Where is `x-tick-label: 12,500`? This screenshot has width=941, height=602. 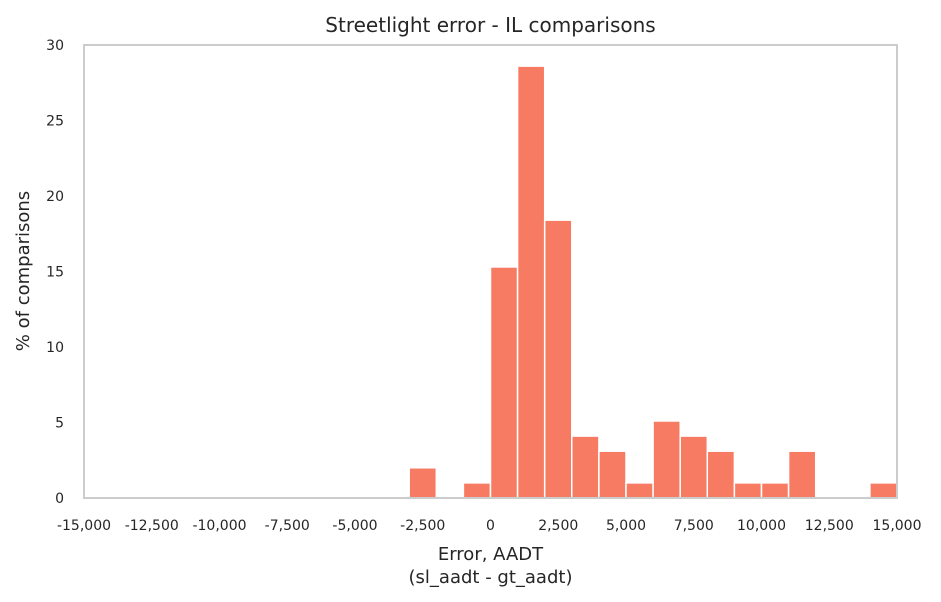 x-tick-label: 12,500 is located at coordinates (829, 526).